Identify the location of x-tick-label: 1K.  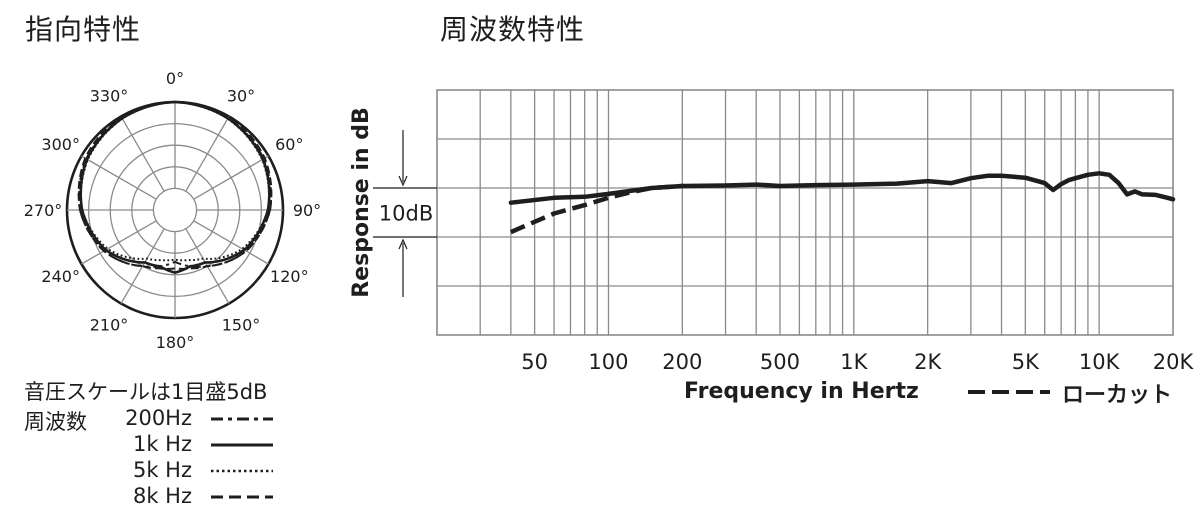
(854, 362).